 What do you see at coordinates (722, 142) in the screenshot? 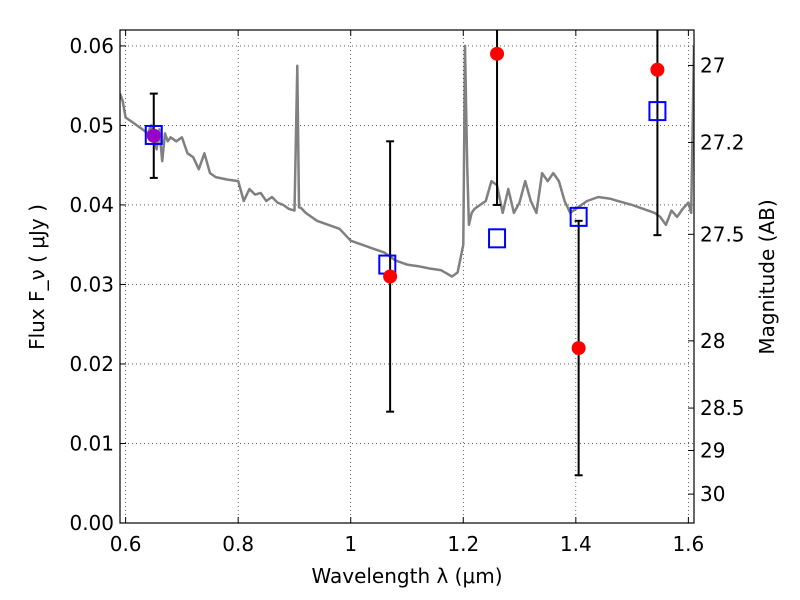
I see `y-right-tick-label: 27.2` at bounding box center [722, 142].